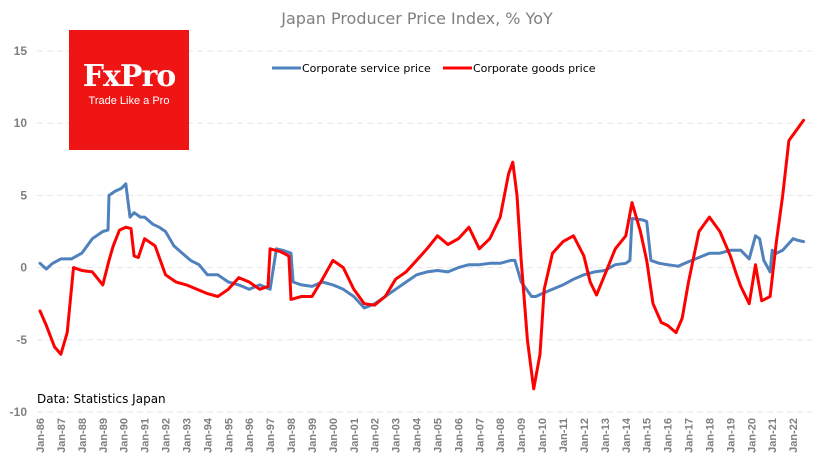  Describe the element at coordinates (313, 435) in the screenshot. I see `x-tick-label: Jan-99` at that location.